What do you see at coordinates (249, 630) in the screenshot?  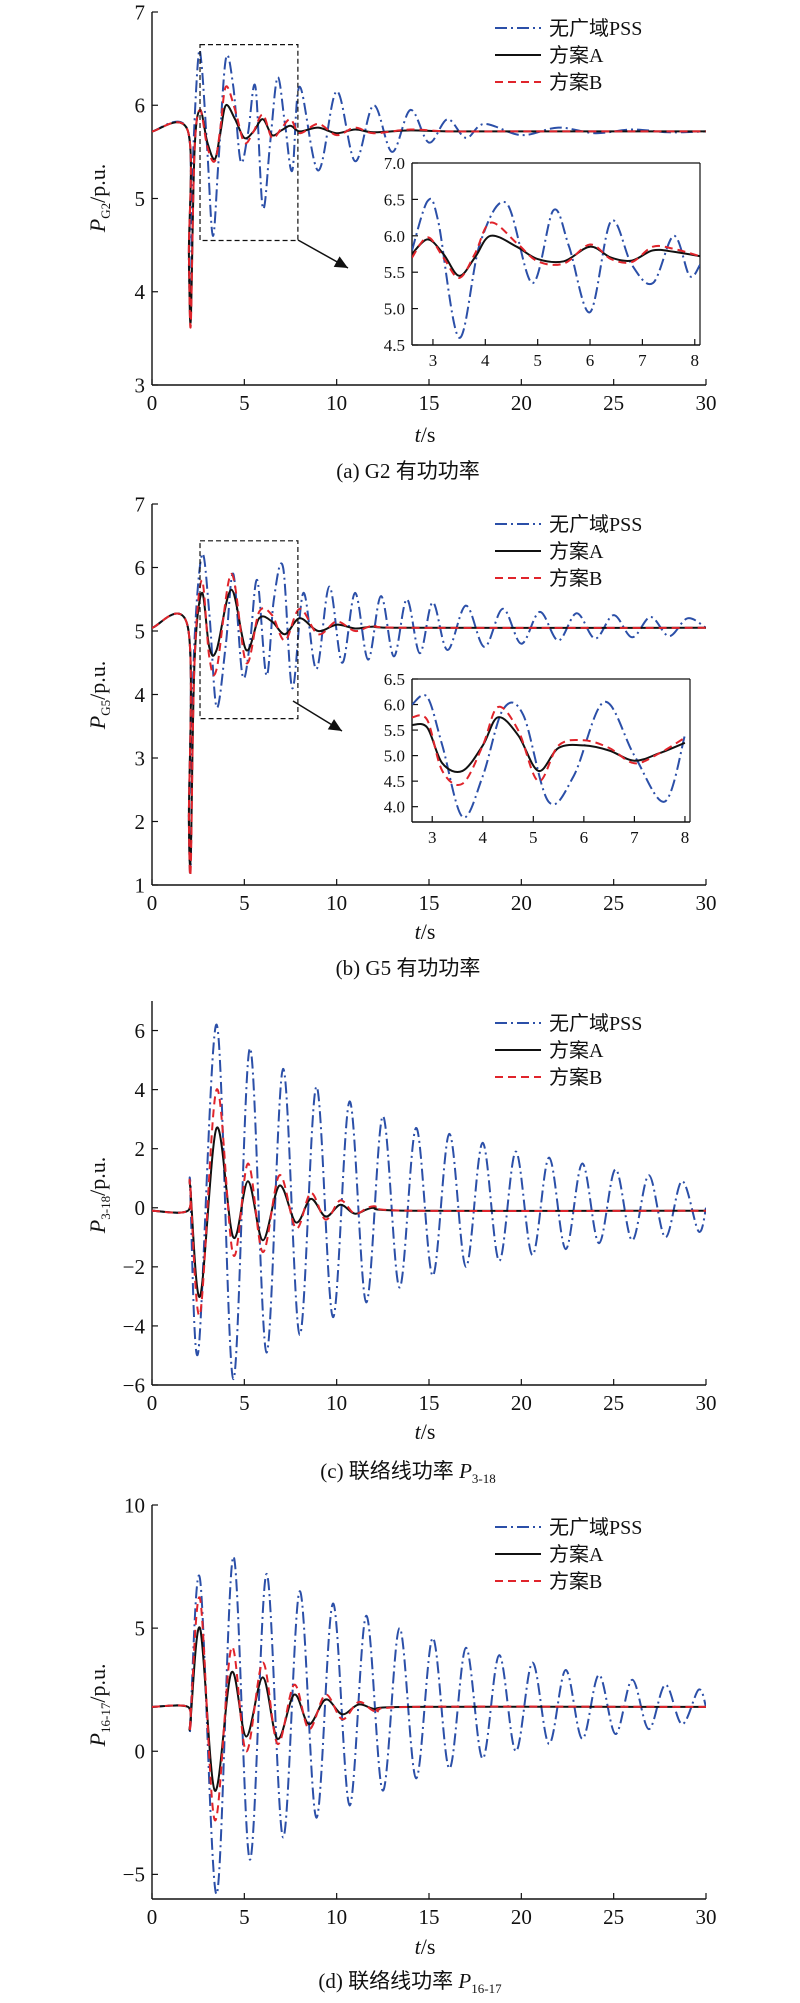 I see `zoom-region-box` at bounding box center [249, 630].